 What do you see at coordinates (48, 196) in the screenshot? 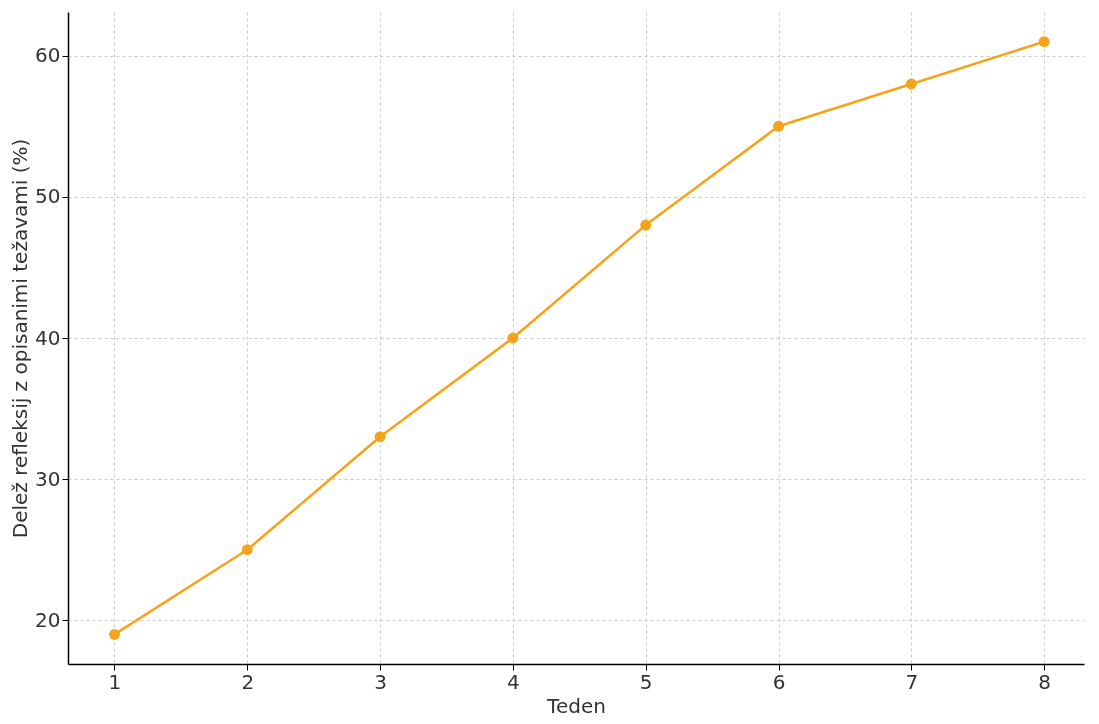
I see `y-tick-label: 50` at bounding box center [48, 196].